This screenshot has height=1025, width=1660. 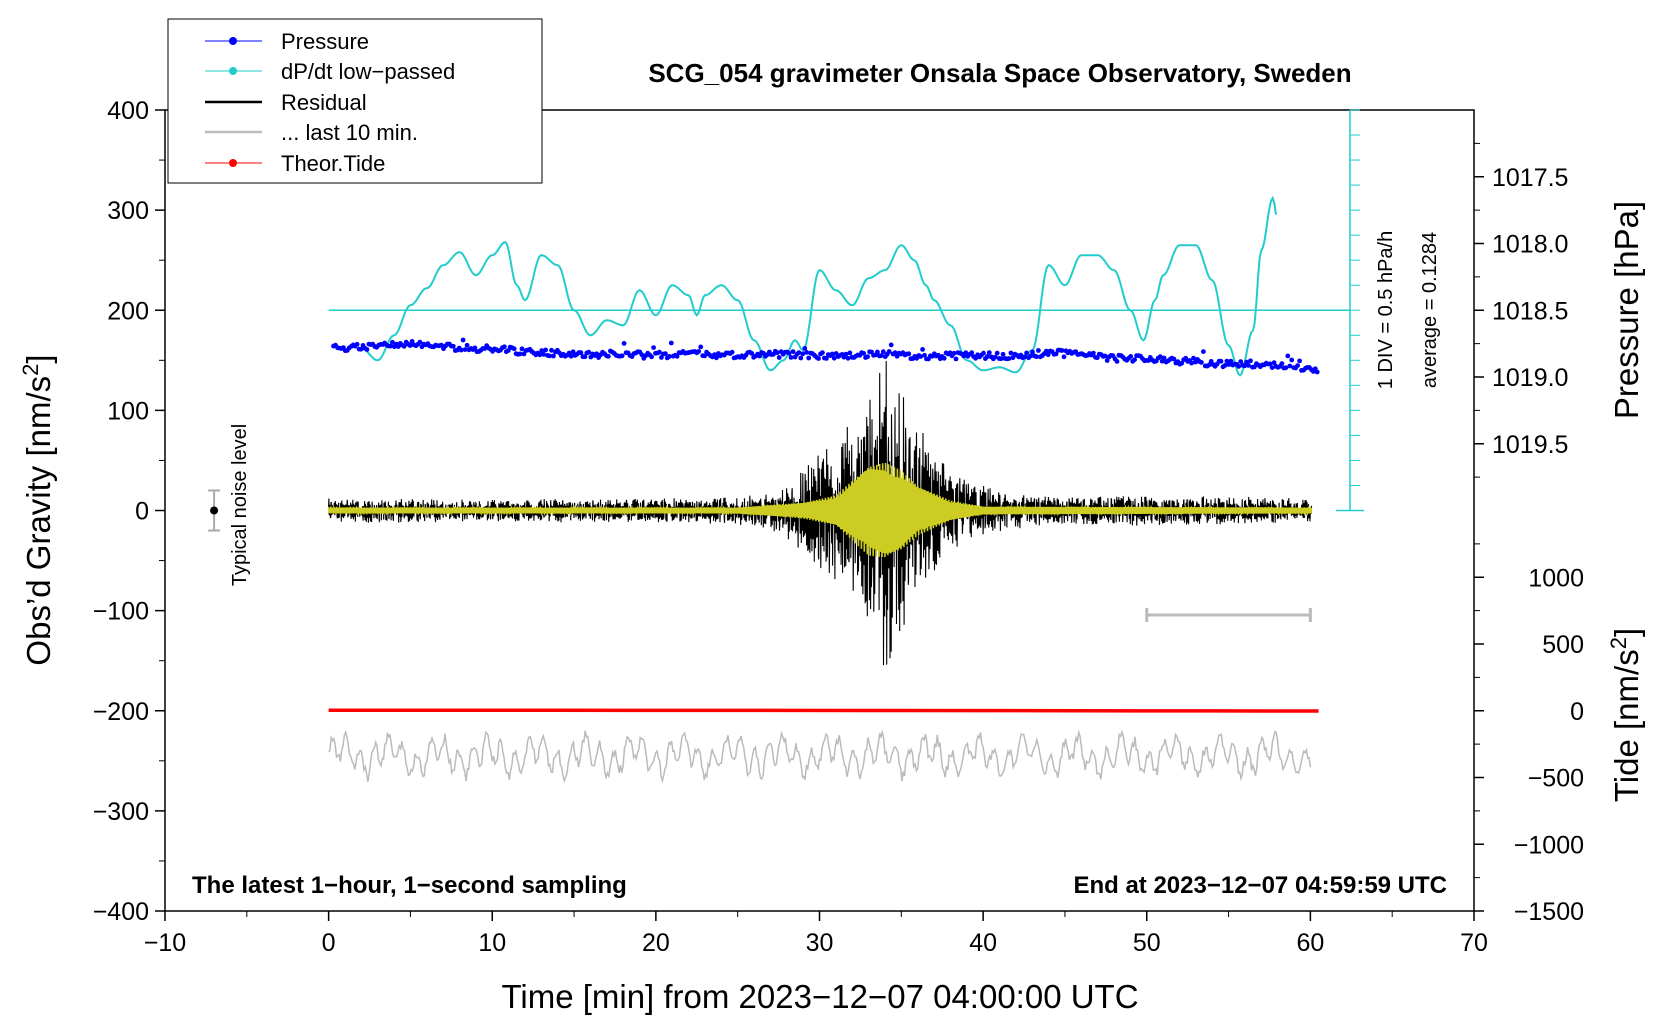 I want to click on y-tick-label-3: 100, so click(x=128, y=411).